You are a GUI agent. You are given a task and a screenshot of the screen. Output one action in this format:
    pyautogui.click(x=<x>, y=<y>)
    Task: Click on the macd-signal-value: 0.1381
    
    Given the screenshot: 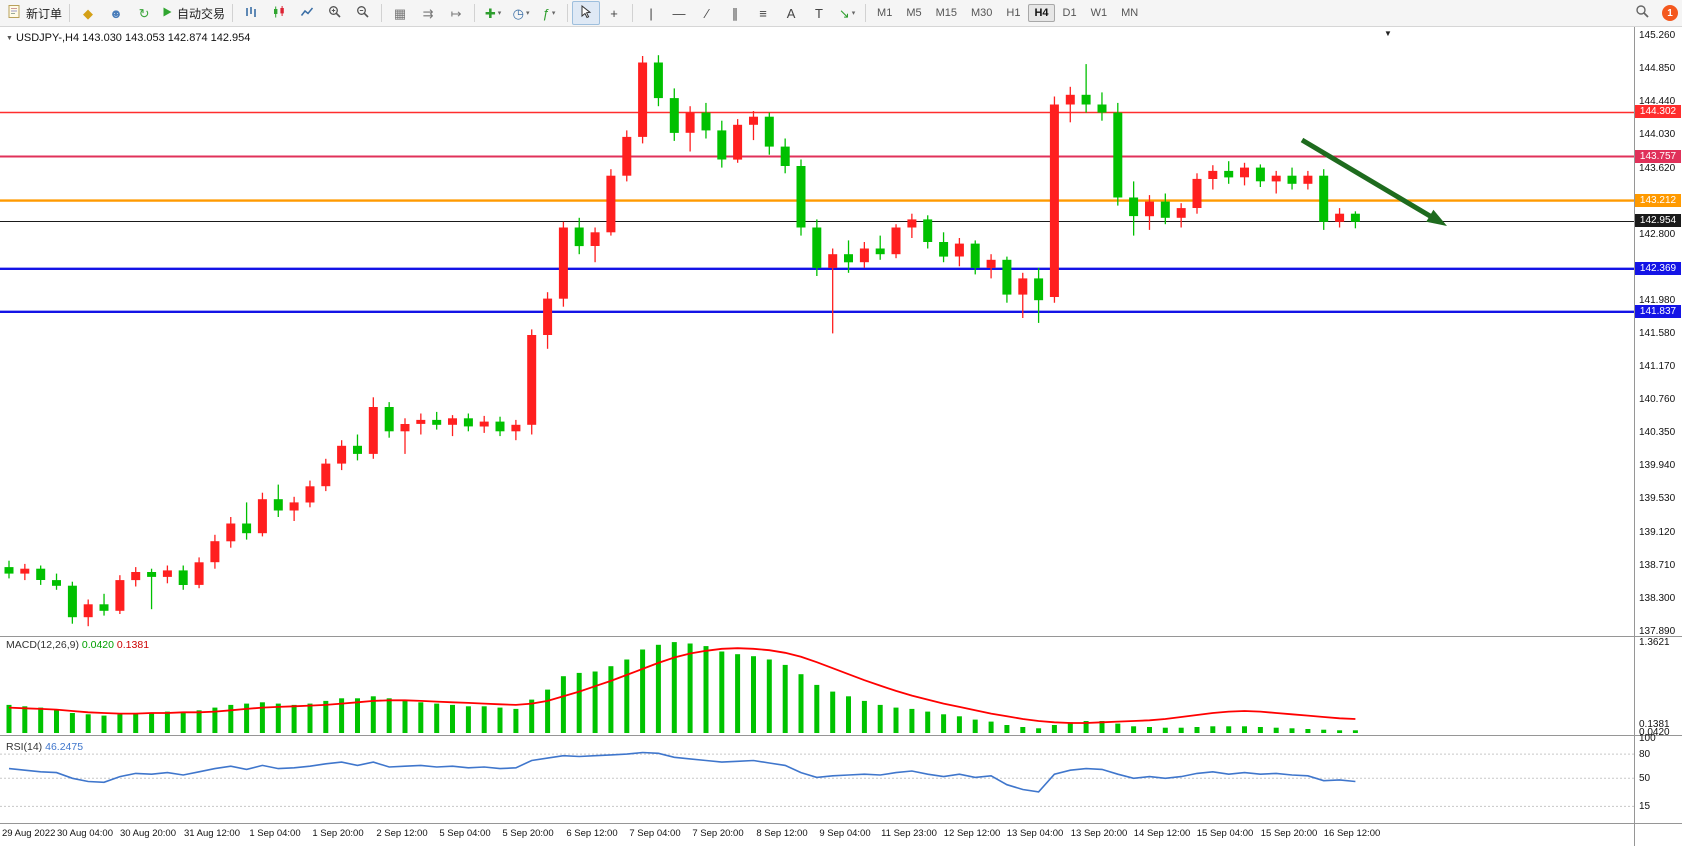 What is the action you would take?
    pyautogui.click(x=133, y=645)
    